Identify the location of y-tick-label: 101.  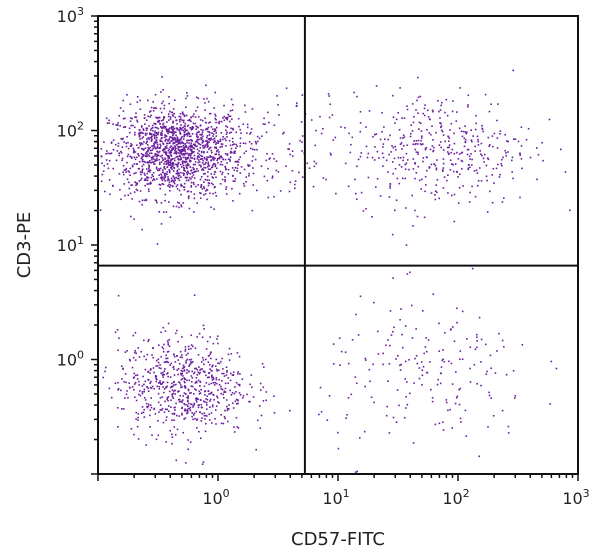
(70, 244).